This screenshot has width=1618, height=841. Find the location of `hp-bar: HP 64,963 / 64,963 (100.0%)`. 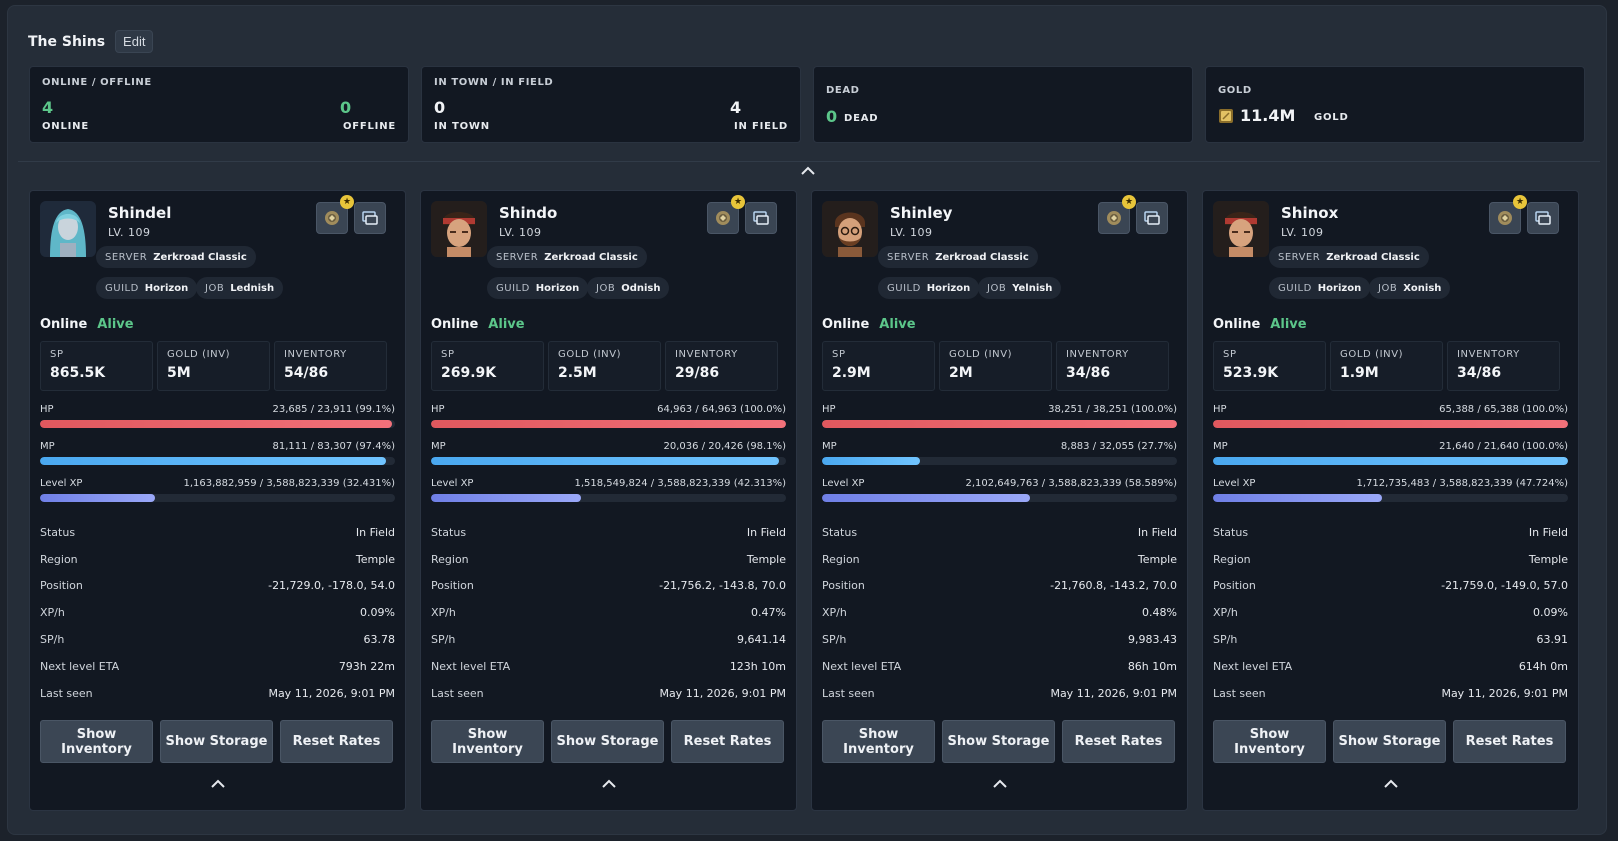

hp-bar: HP 64,963 / 64,963 (100.0%) is located at coordinates (608, 416).